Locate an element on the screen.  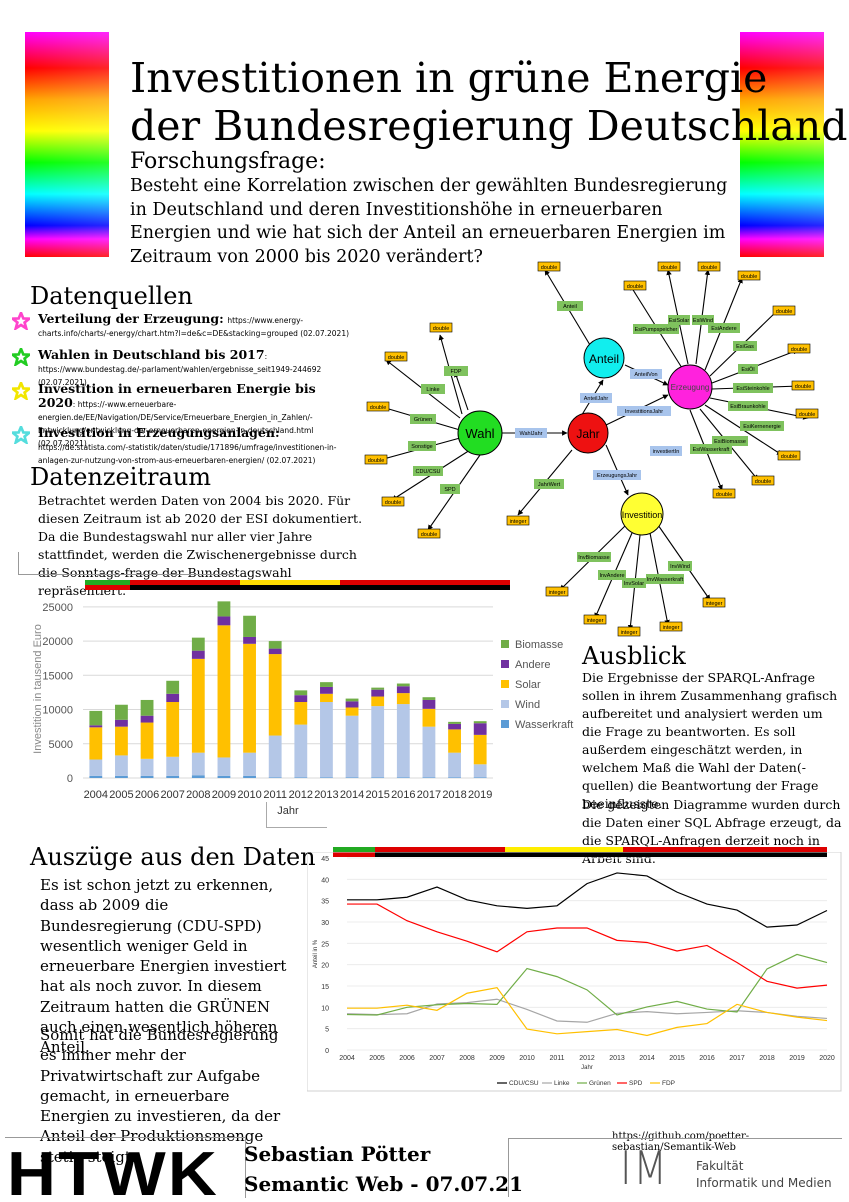
legend-label: Andere is located at coordinates (532, 665).